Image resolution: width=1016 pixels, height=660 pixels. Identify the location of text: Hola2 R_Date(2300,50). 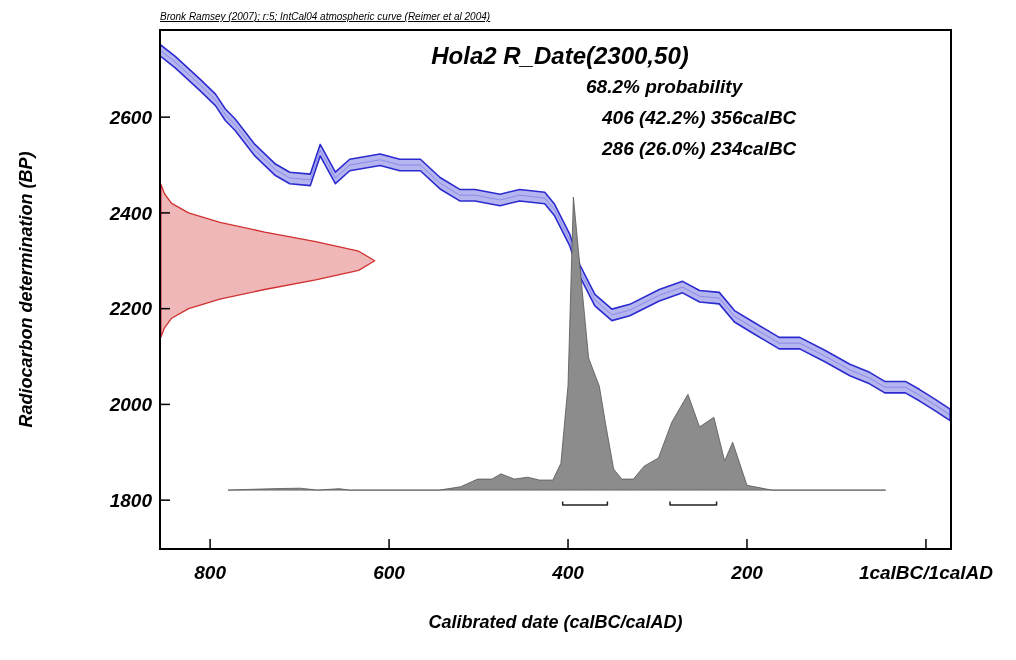
(560, 55).